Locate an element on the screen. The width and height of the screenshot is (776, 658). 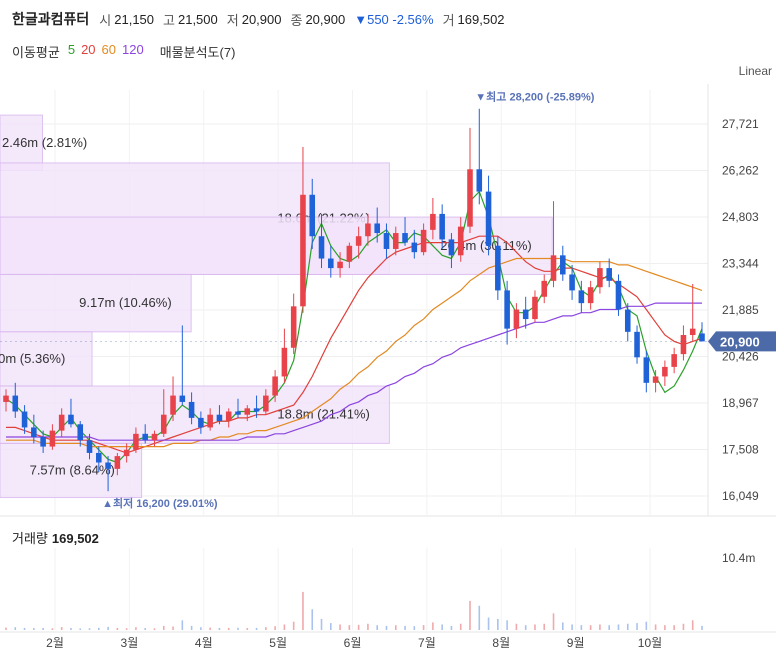
volume-profile-label: 7.57m (8.64%) is located at coordinates (72, 469).